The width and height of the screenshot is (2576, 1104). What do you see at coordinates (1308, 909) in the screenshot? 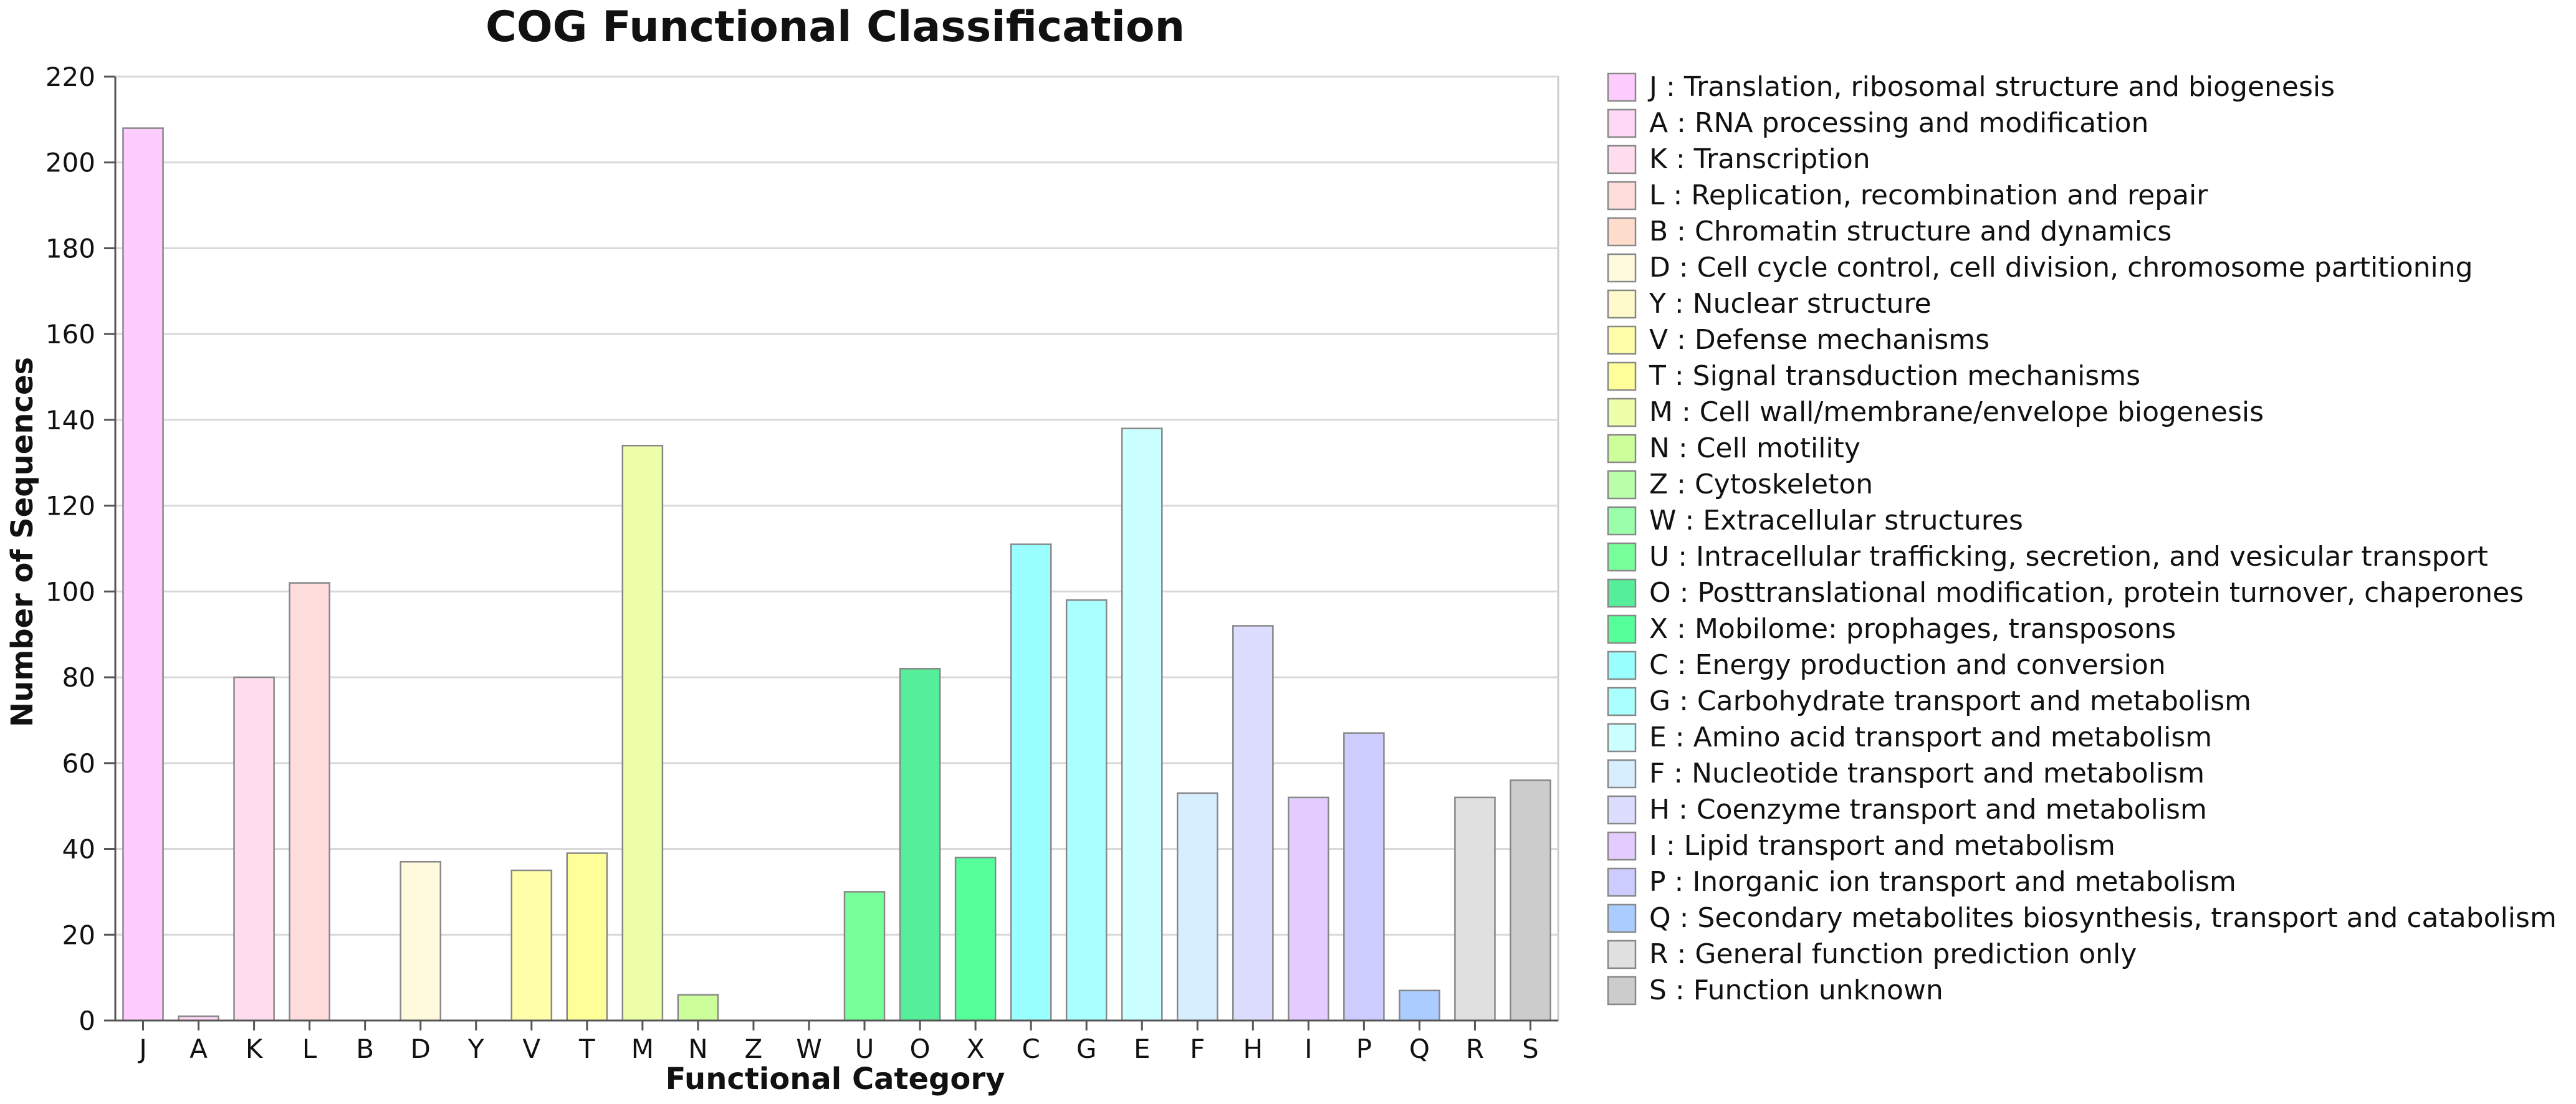
I see `bar-I` at bounding box center [1308, 909].